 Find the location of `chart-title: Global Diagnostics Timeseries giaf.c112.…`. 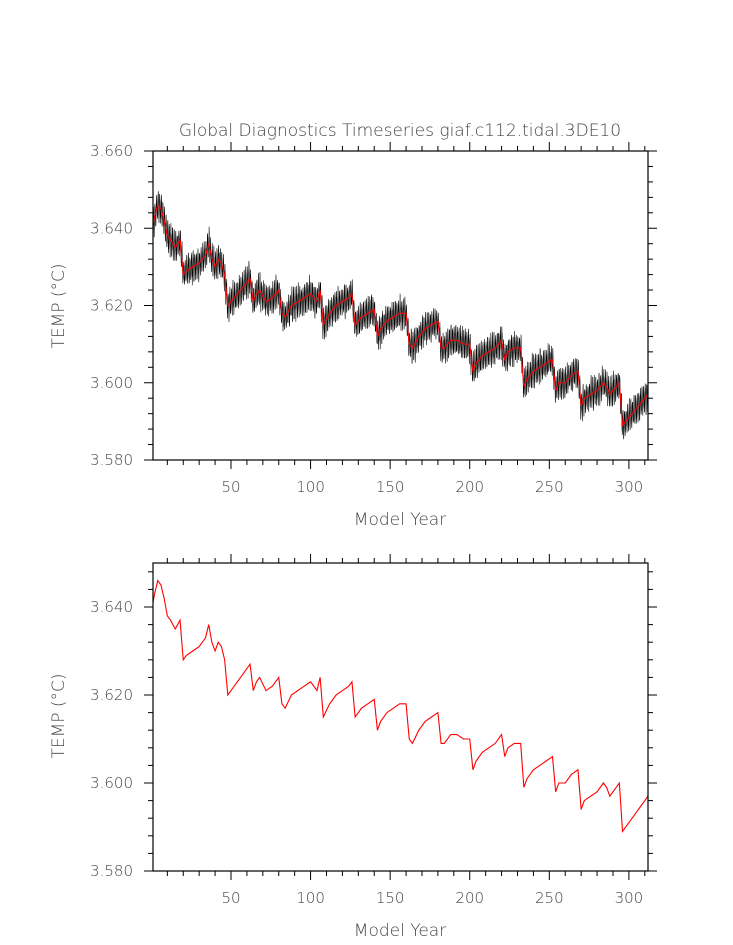

chart-title: Global Diagnostics Timeseries giaf.c112.… is located at coordinates (400, 131).